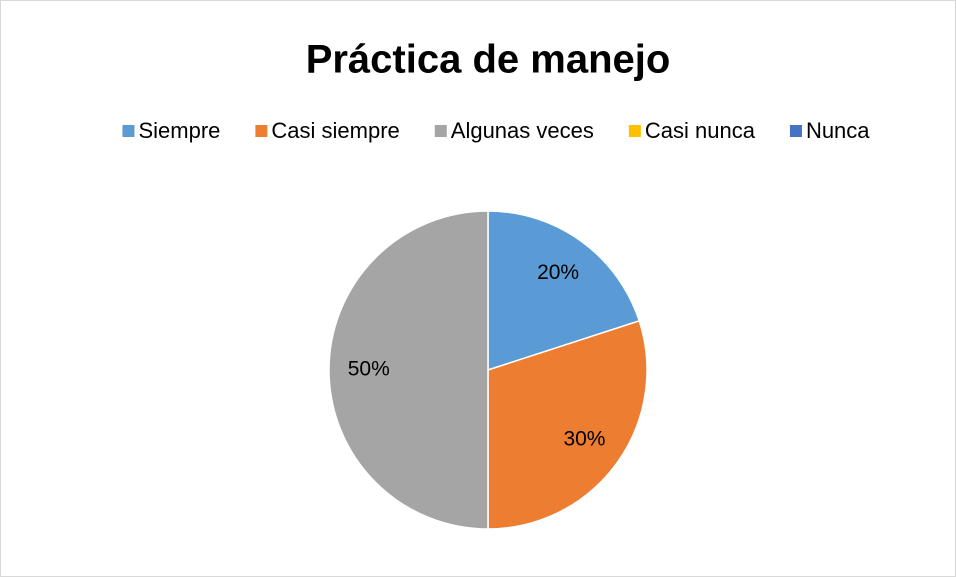 This screenshot has width=956, height=577. What do you see at coordinates (179, 130) in the screenshot?
I see `legend-label: Siempre` at bounding box center [179, 130].